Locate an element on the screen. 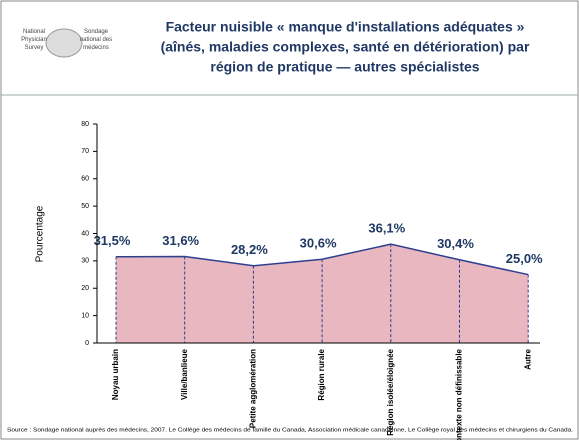 The image size is (579, 445). data-label: 28,2% is located at coordinates (249, 249).